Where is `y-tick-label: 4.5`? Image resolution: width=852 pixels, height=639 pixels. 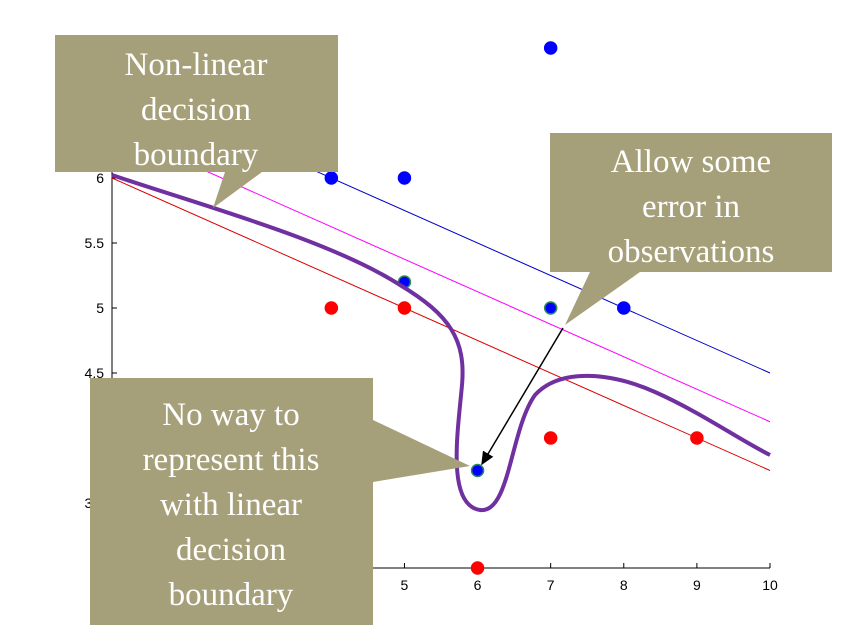 y-tick-label: 4.5 is located at coordinates (95, 373).